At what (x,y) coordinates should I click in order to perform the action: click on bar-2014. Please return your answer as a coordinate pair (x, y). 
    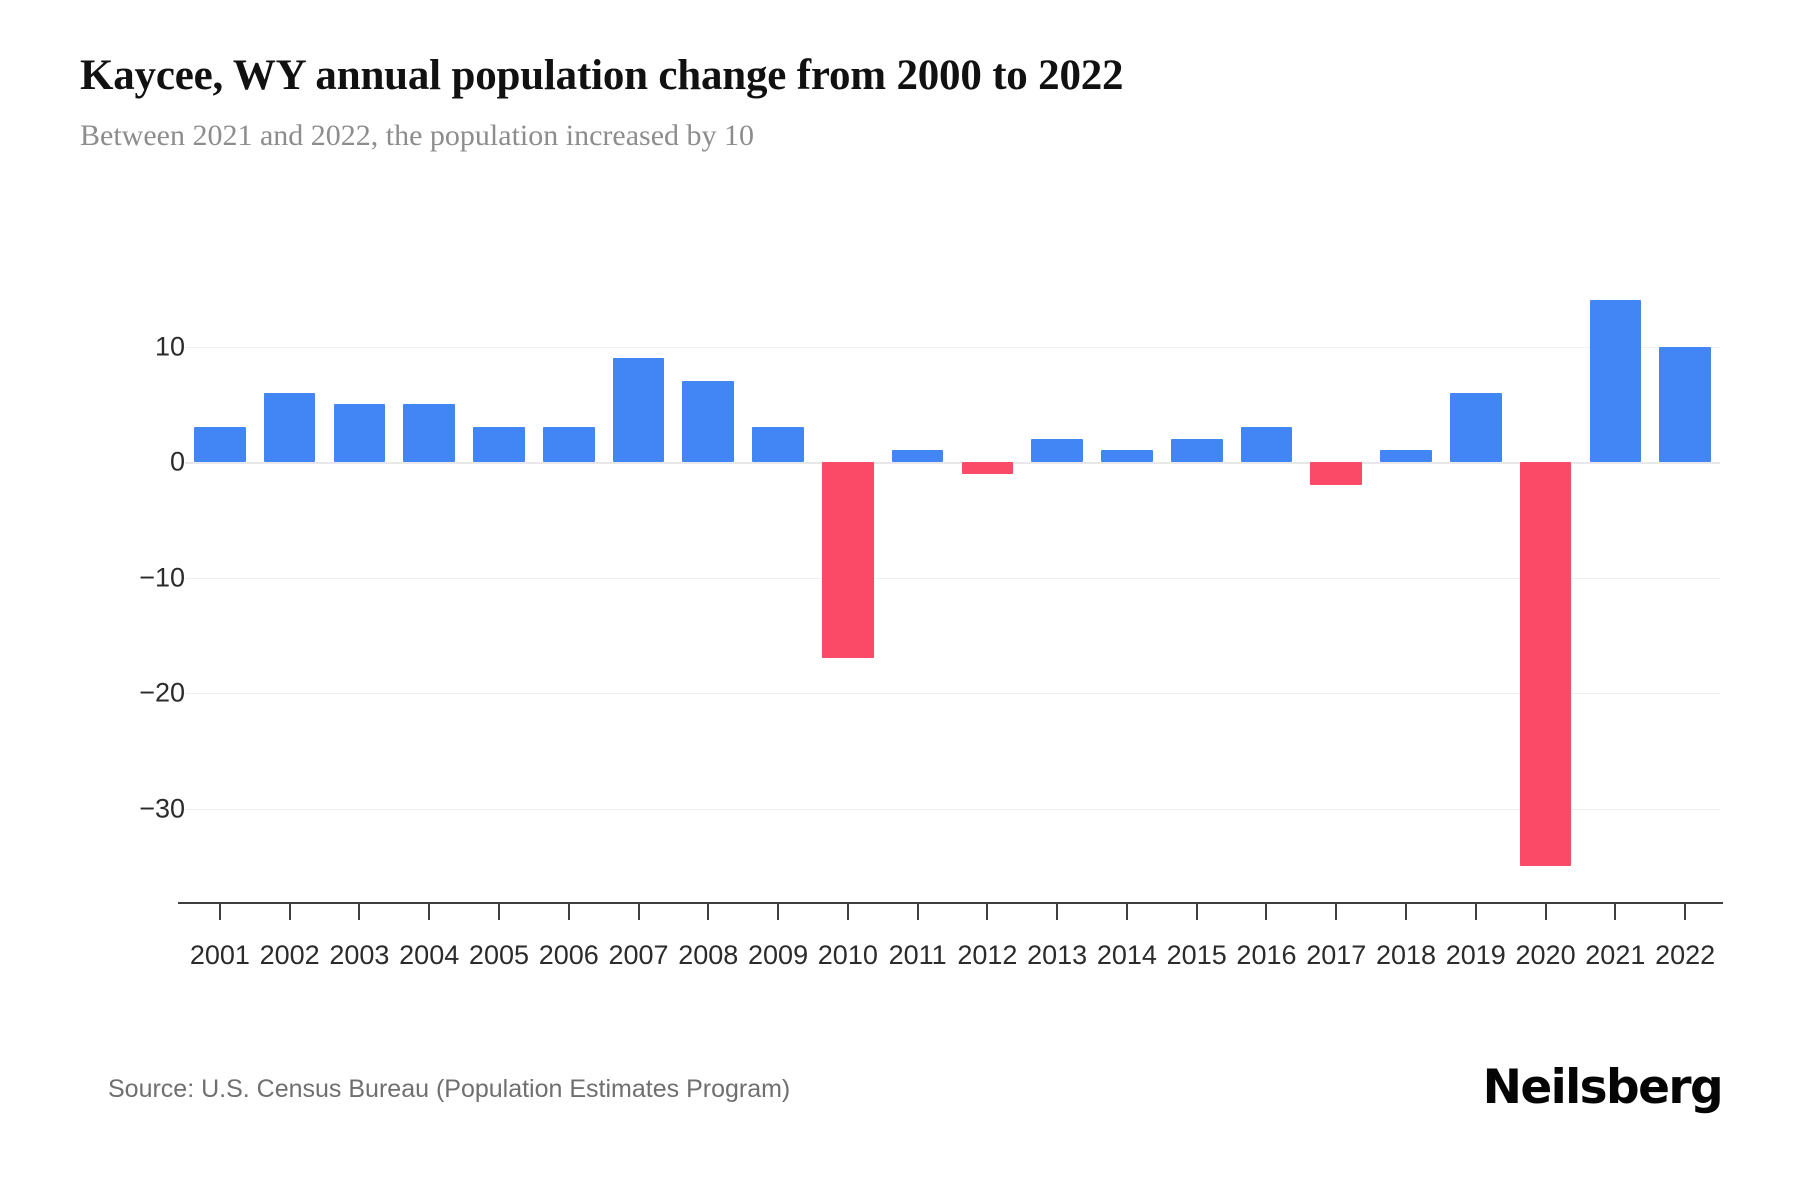
    Looking at the image, I should click on (1127, 456).